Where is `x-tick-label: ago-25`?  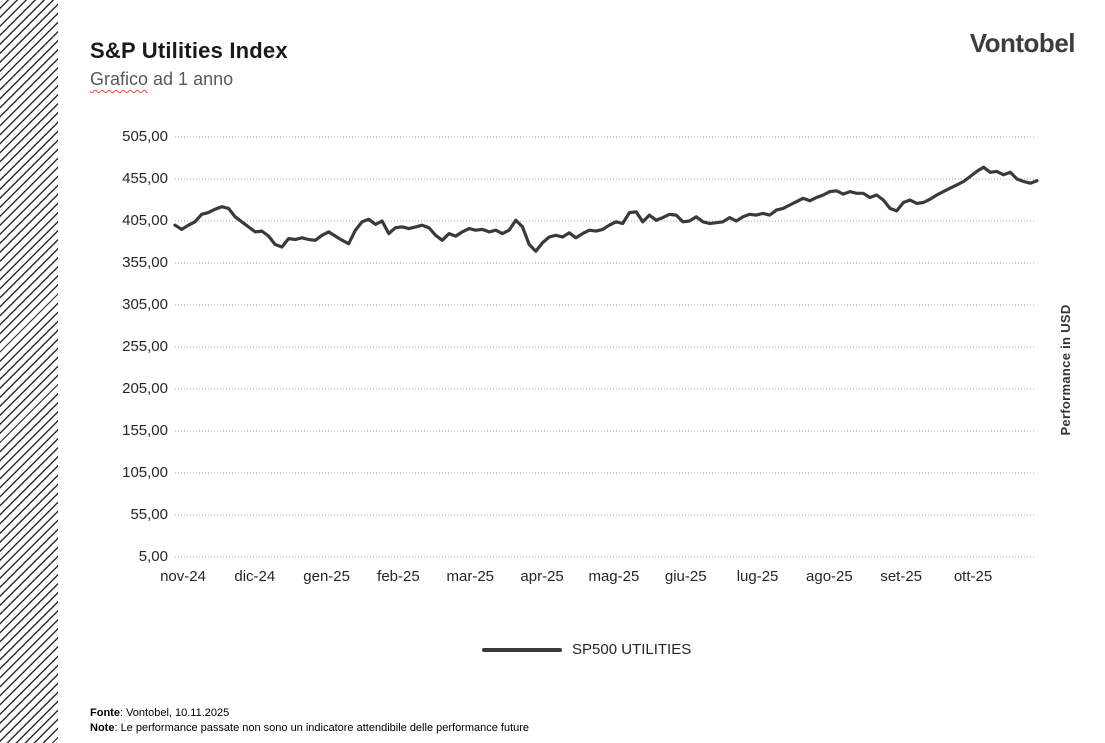 x-tick-label: ago-25 is located at coordinates (829, 576).